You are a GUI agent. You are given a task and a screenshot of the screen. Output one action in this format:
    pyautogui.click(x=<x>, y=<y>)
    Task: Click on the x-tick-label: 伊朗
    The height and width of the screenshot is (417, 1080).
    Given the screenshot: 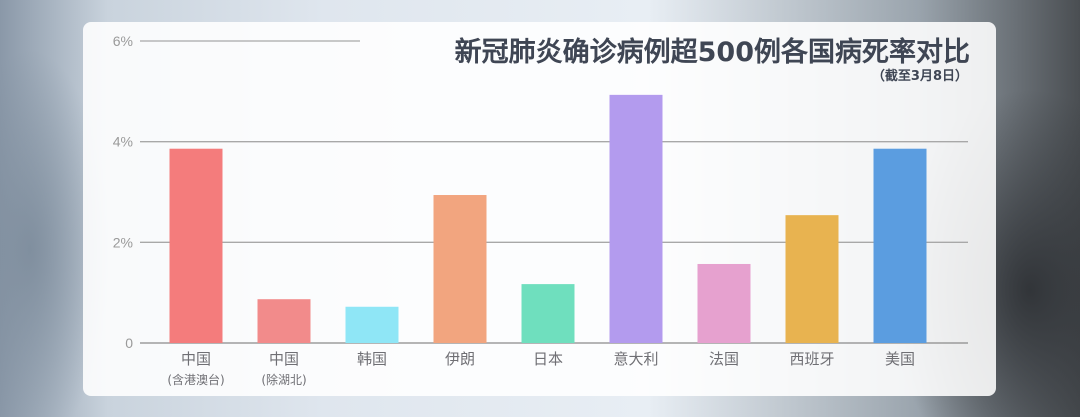 What is the action you would take?
    pyautogui.click(x=460, y=359)
    